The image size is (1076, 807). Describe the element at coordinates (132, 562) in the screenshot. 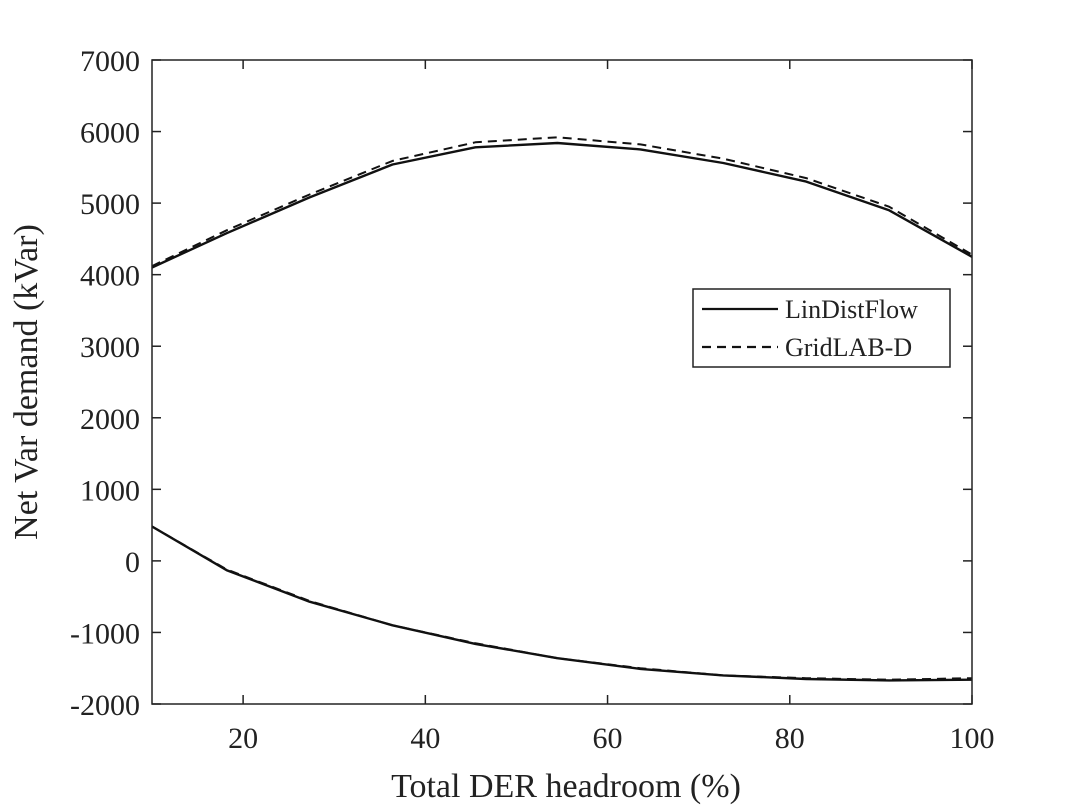

I see `y-tick-label: 0` at that location.